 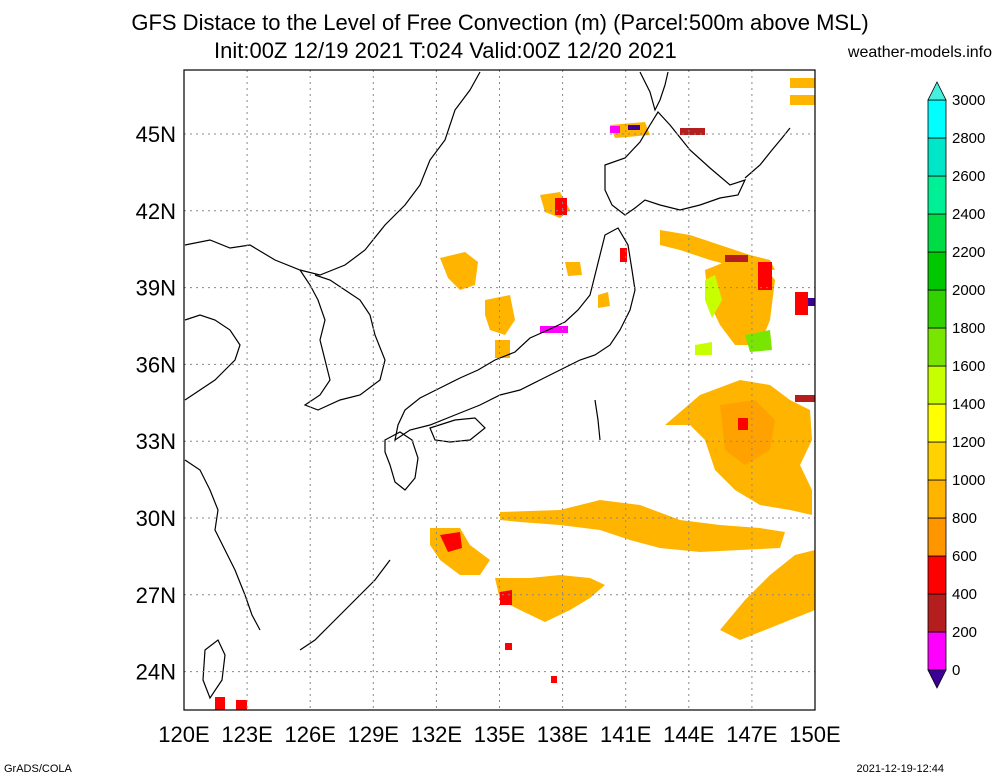 What do you see at coordinates (214, 669) in the screenshot?
I see `coast-taiwan` at bounding box center [214, 669].